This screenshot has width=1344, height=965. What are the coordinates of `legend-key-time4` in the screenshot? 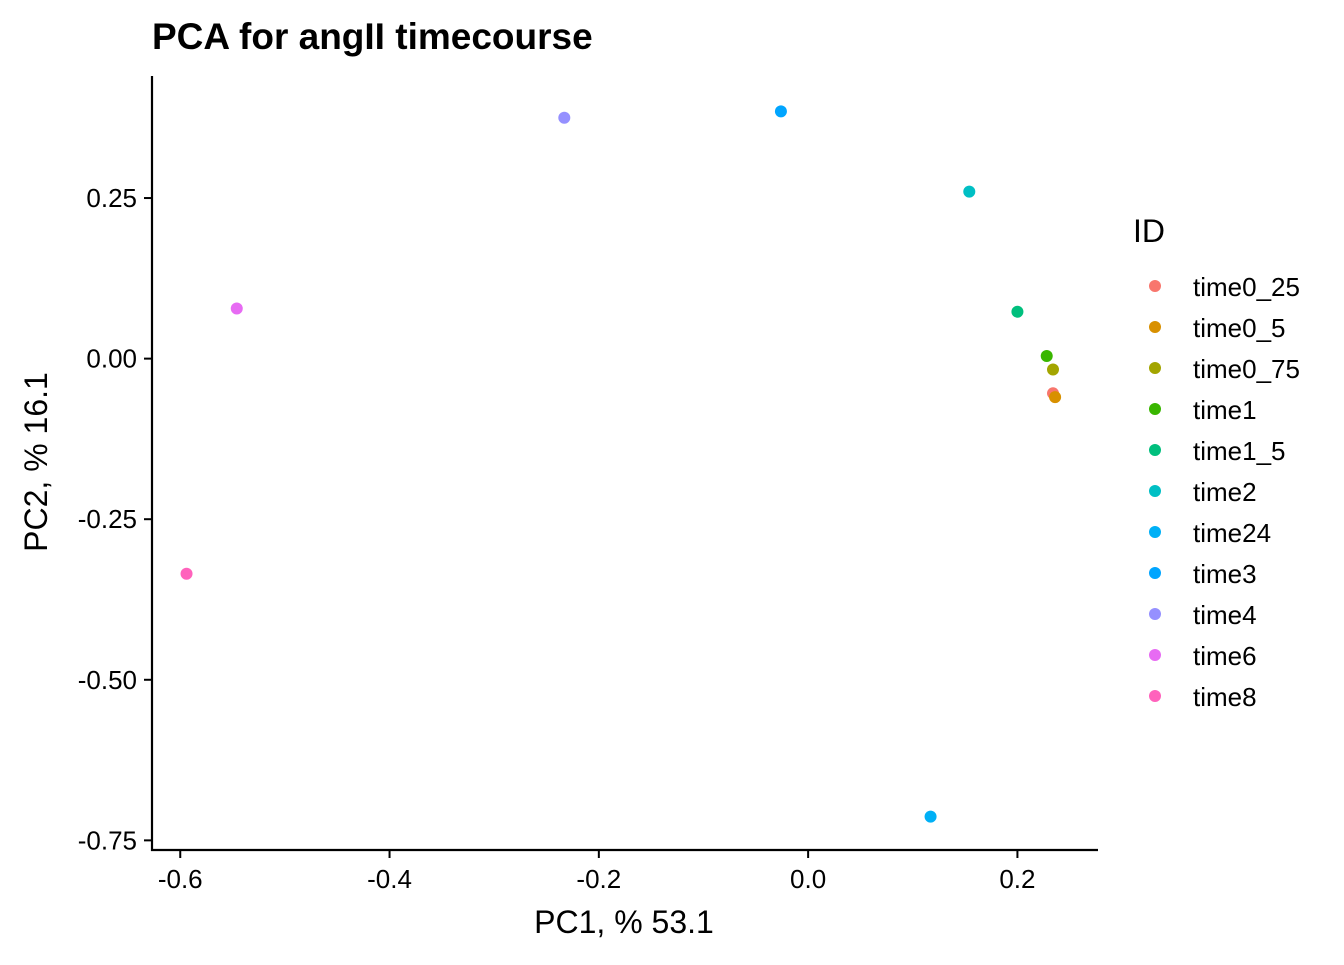 It's located at (1155, 614).